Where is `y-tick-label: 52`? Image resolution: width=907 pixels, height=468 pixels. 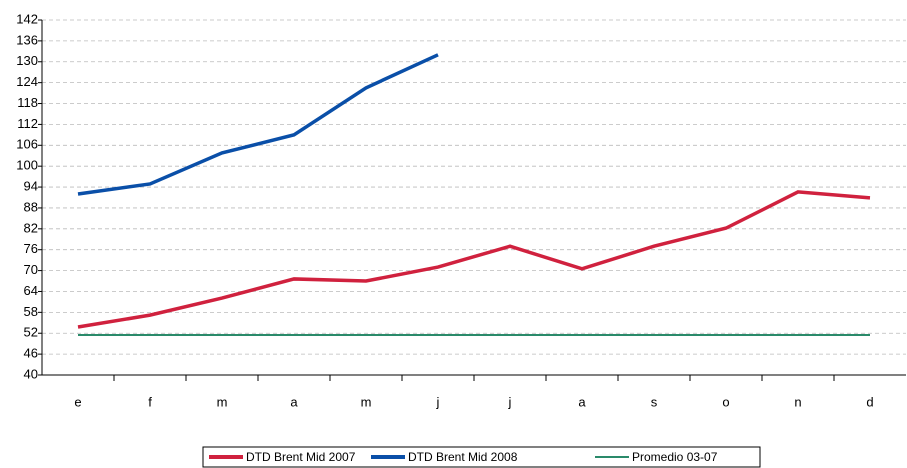
y-tick-label: 52 is located at coordinates (31, 332).